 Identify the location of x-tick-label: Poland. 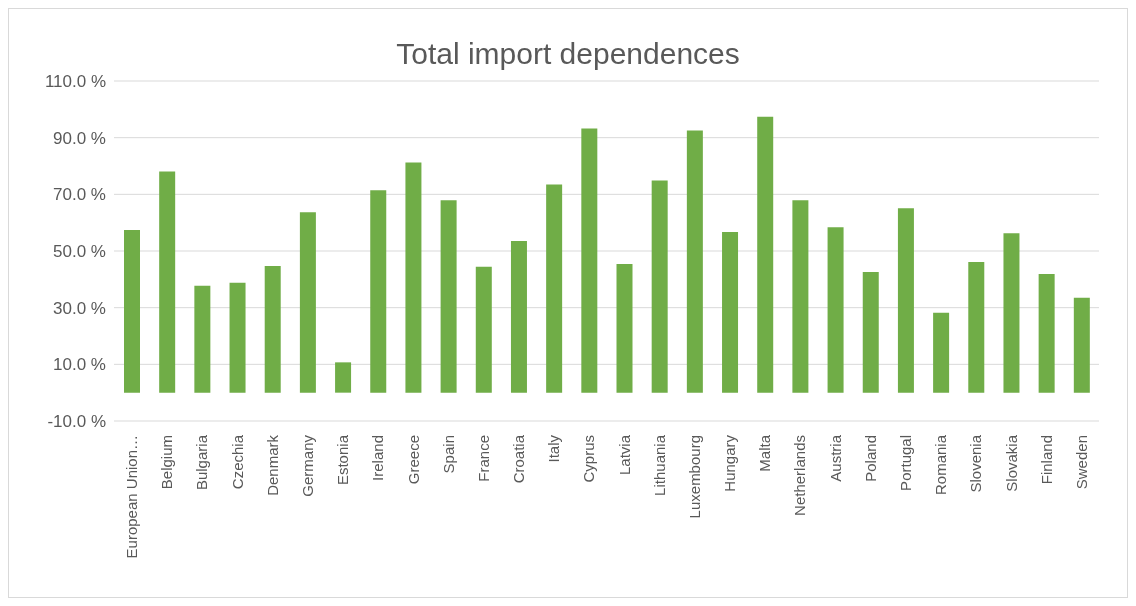
(870, 458).